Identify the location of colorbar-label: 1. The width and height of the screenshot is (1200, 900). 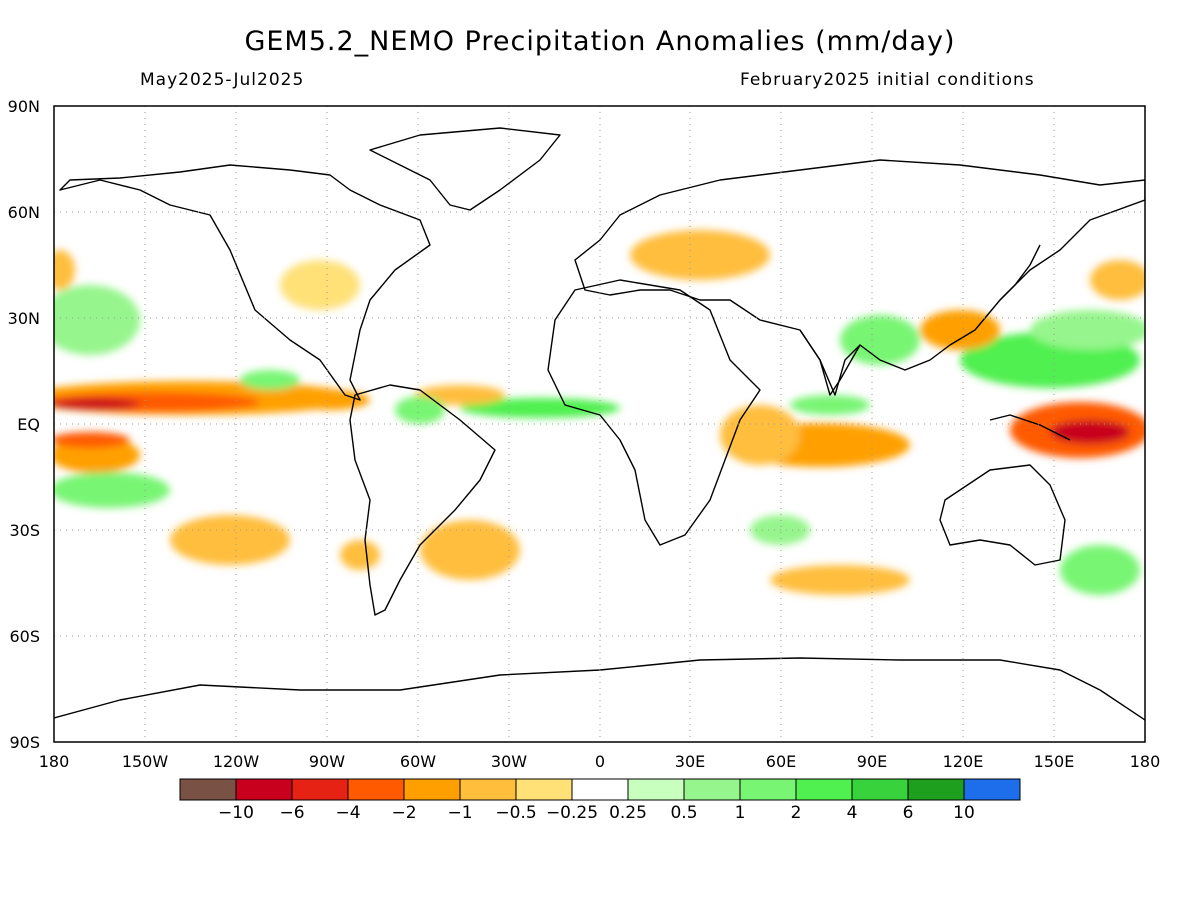
(740, 813).